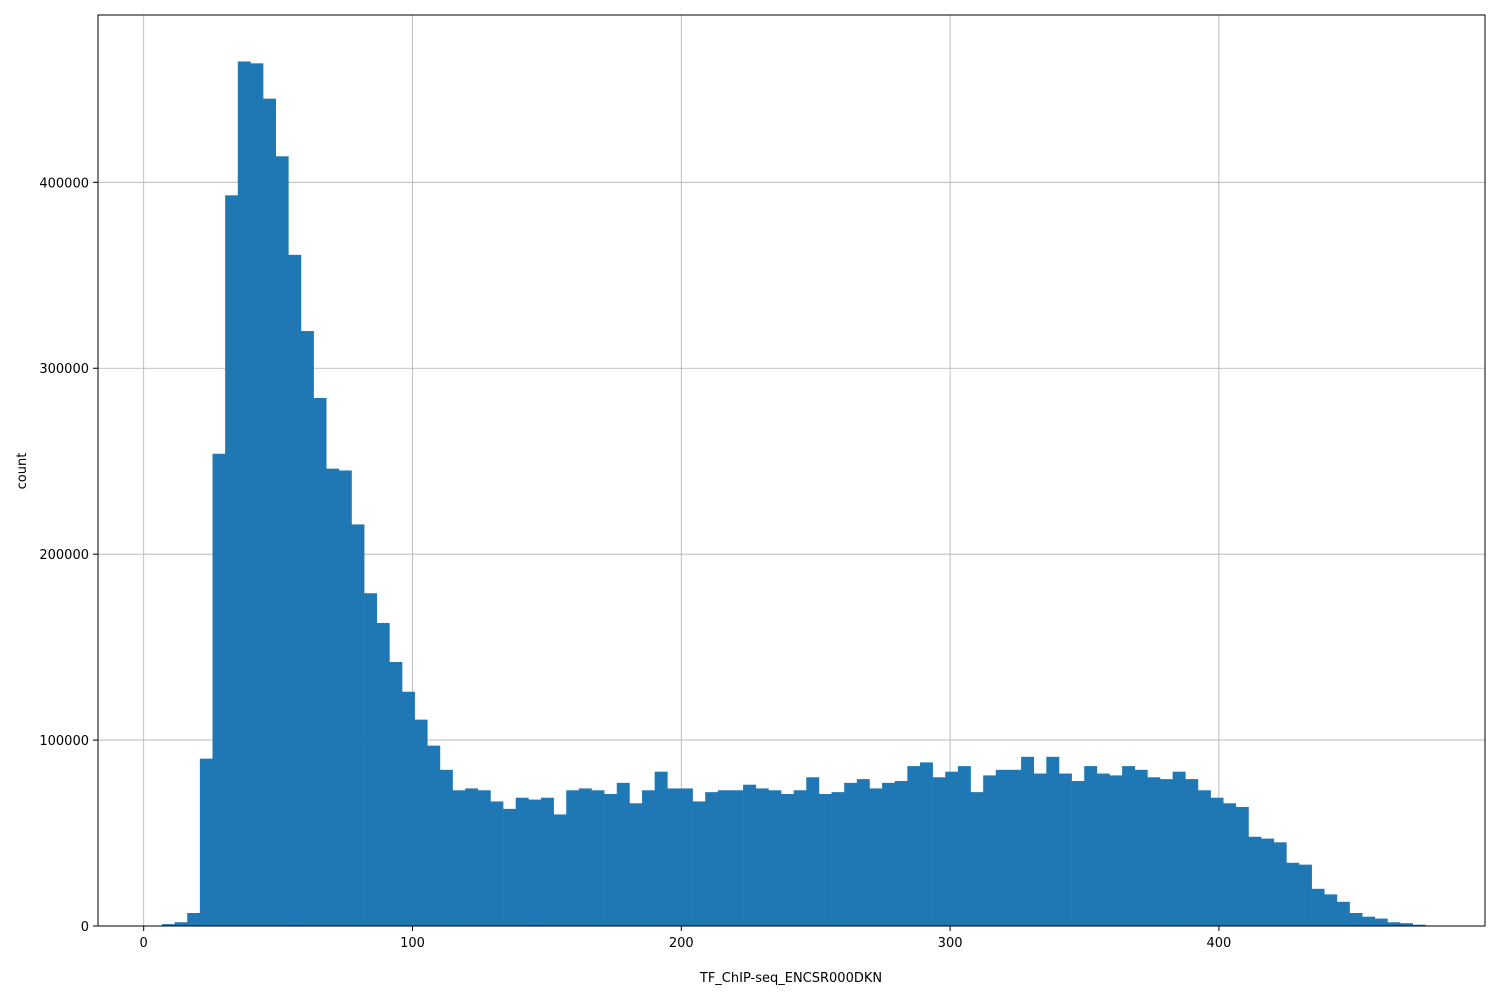 The height and width of the screenshot is (1000, 1500). Describe the element at coordinates (22, 471) in the screenshot. I see `y-axis-label: count` at that location.